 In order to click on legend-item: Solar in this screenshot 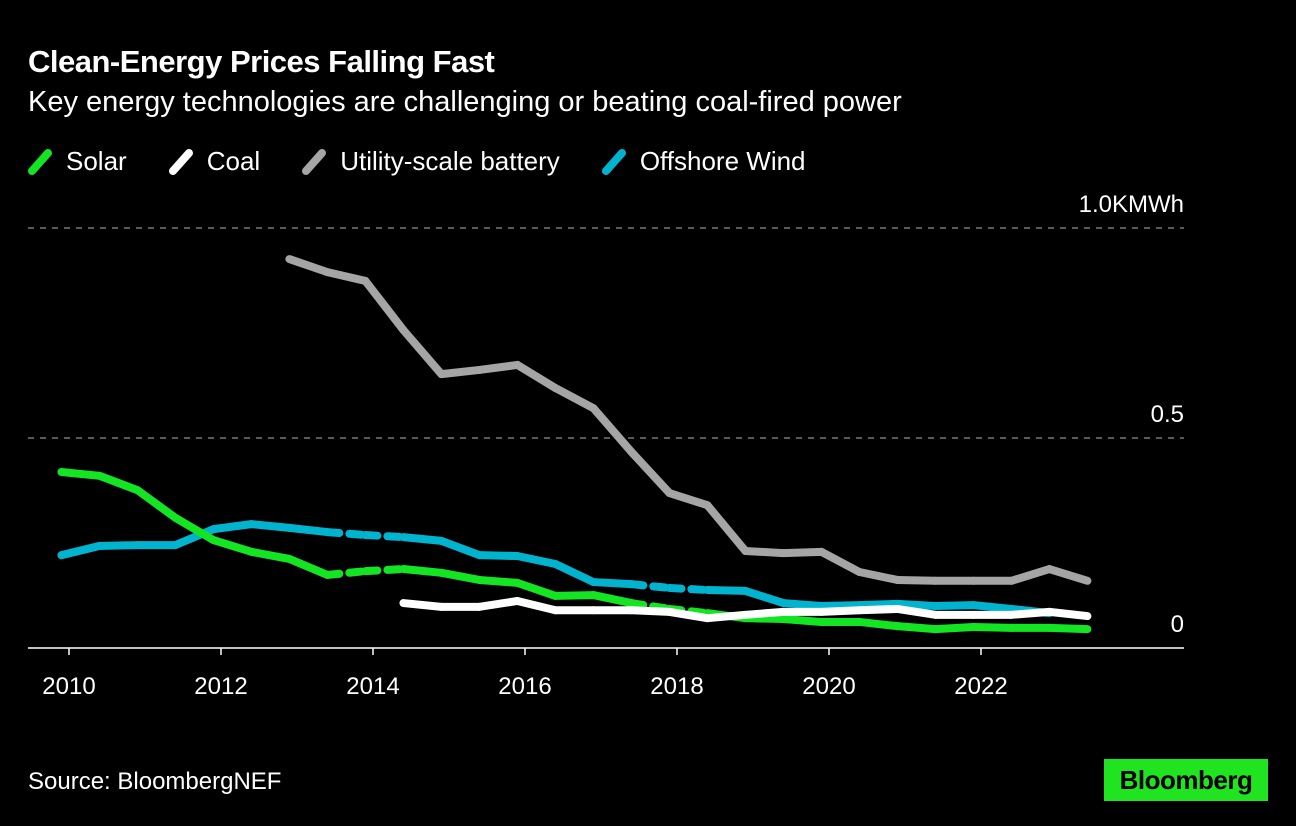, I will do `click(77, 161)`.